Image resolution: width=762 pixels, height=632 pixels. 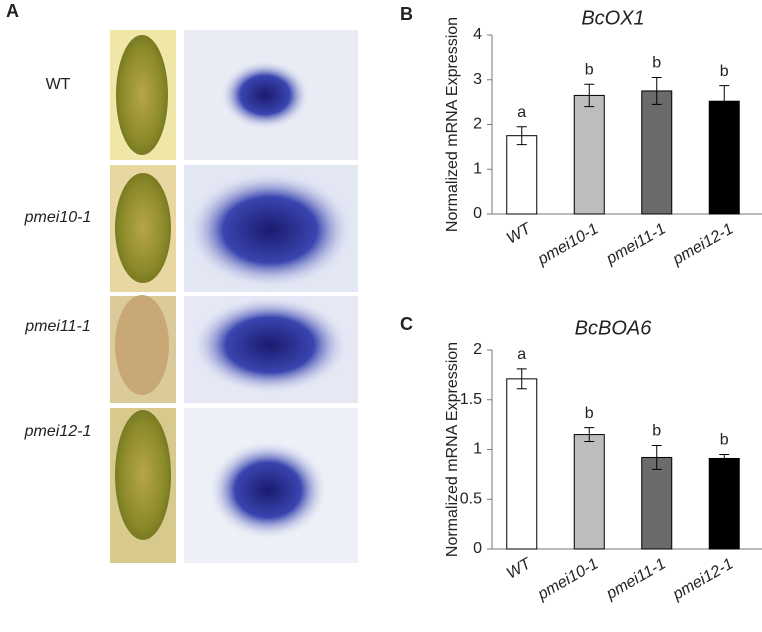 What do you see at coordinates (471, 399) in the screenshot?
I see `y-tick-label: 1.5` at bounding box center [471, 399].